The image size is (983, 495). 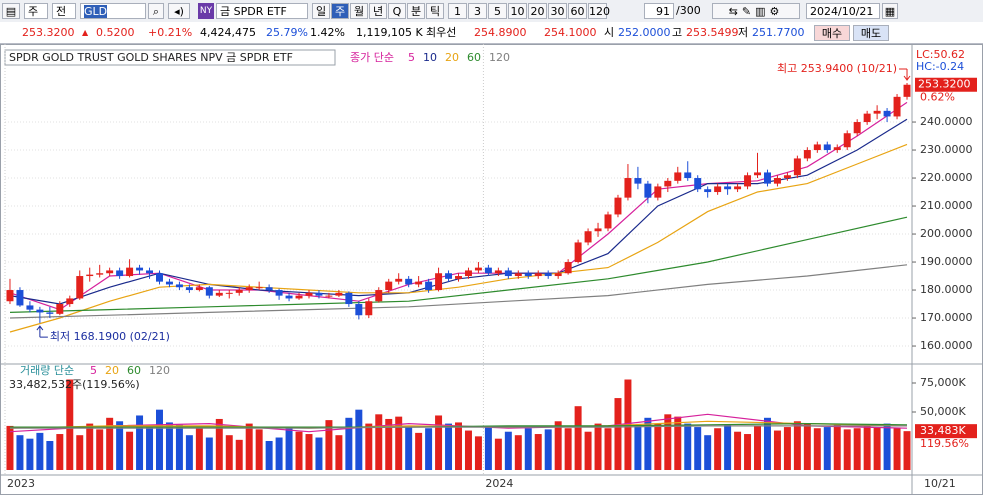 I want to click on interval-tab: 3, so click(x=477, y=11).